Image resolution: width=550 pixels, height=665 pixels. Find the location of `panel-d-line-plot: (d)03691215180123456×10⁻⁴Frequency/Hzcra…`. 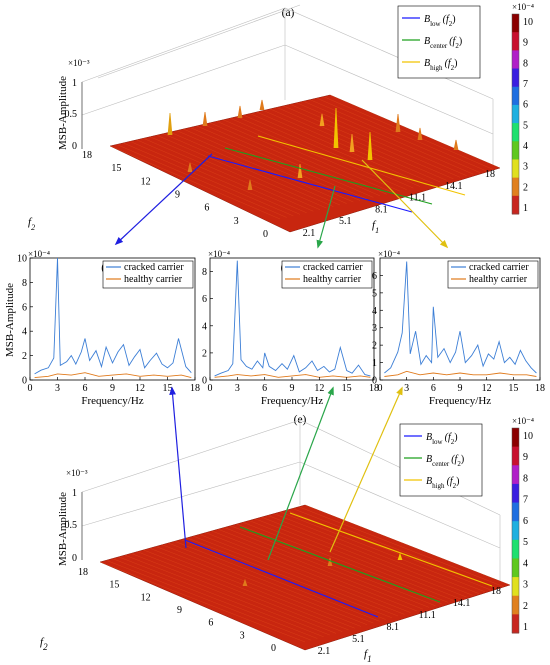

panel-d-line-plot: (d)03691215180123456×10⁻⁴Frequency/Hzcra… is located at coordinates (458, 328).